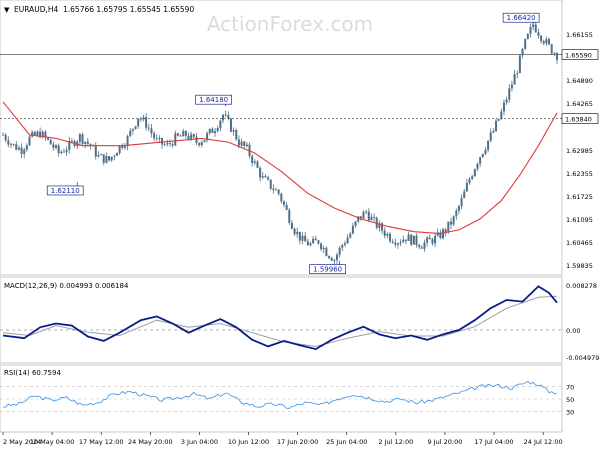 The image size is (600, 454). I want to click on macd-tick-2: -0.004979, so click(582, 358).